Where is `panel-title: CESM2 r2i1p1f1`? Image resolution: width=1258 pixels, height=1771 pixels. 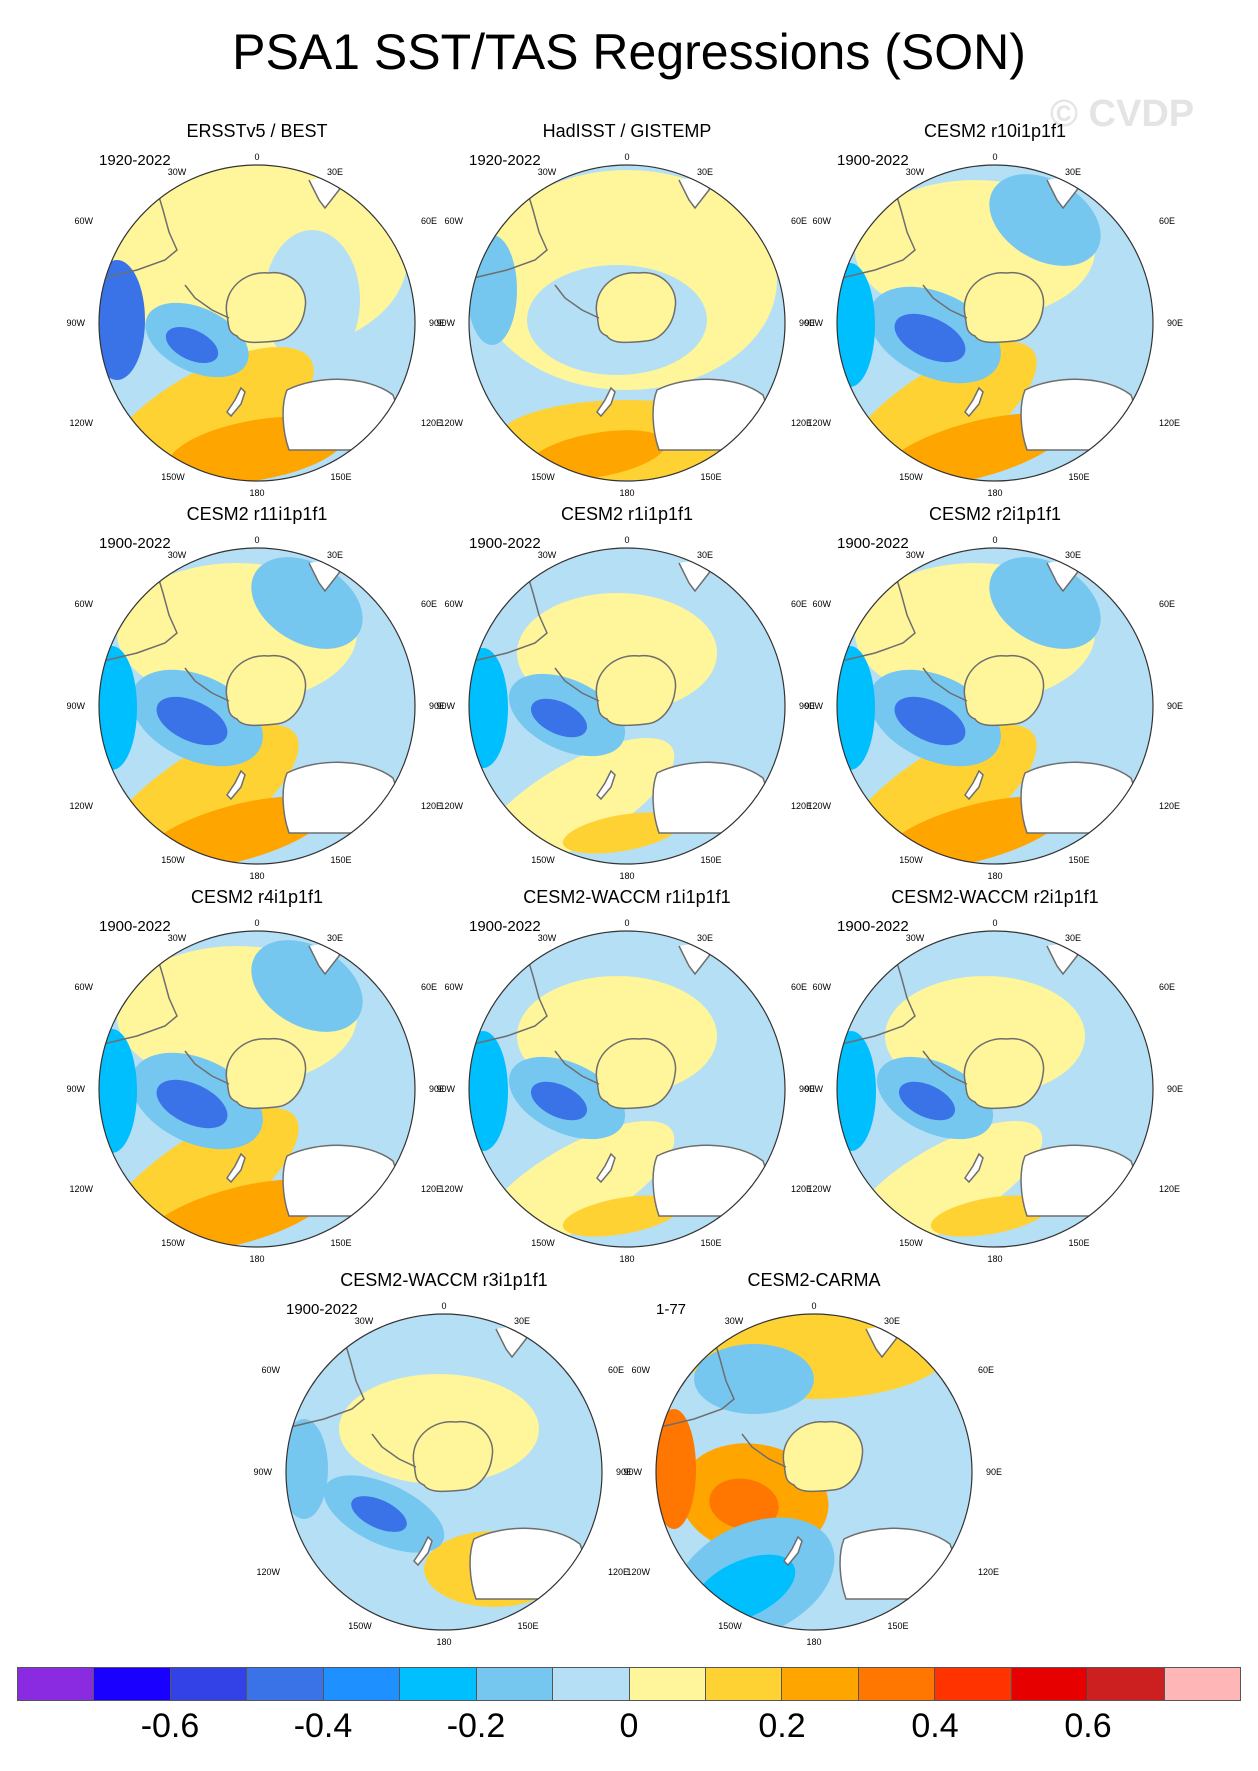
panel-title: CESM2 r2i1p1f1 is located at coordinates (995, 514).